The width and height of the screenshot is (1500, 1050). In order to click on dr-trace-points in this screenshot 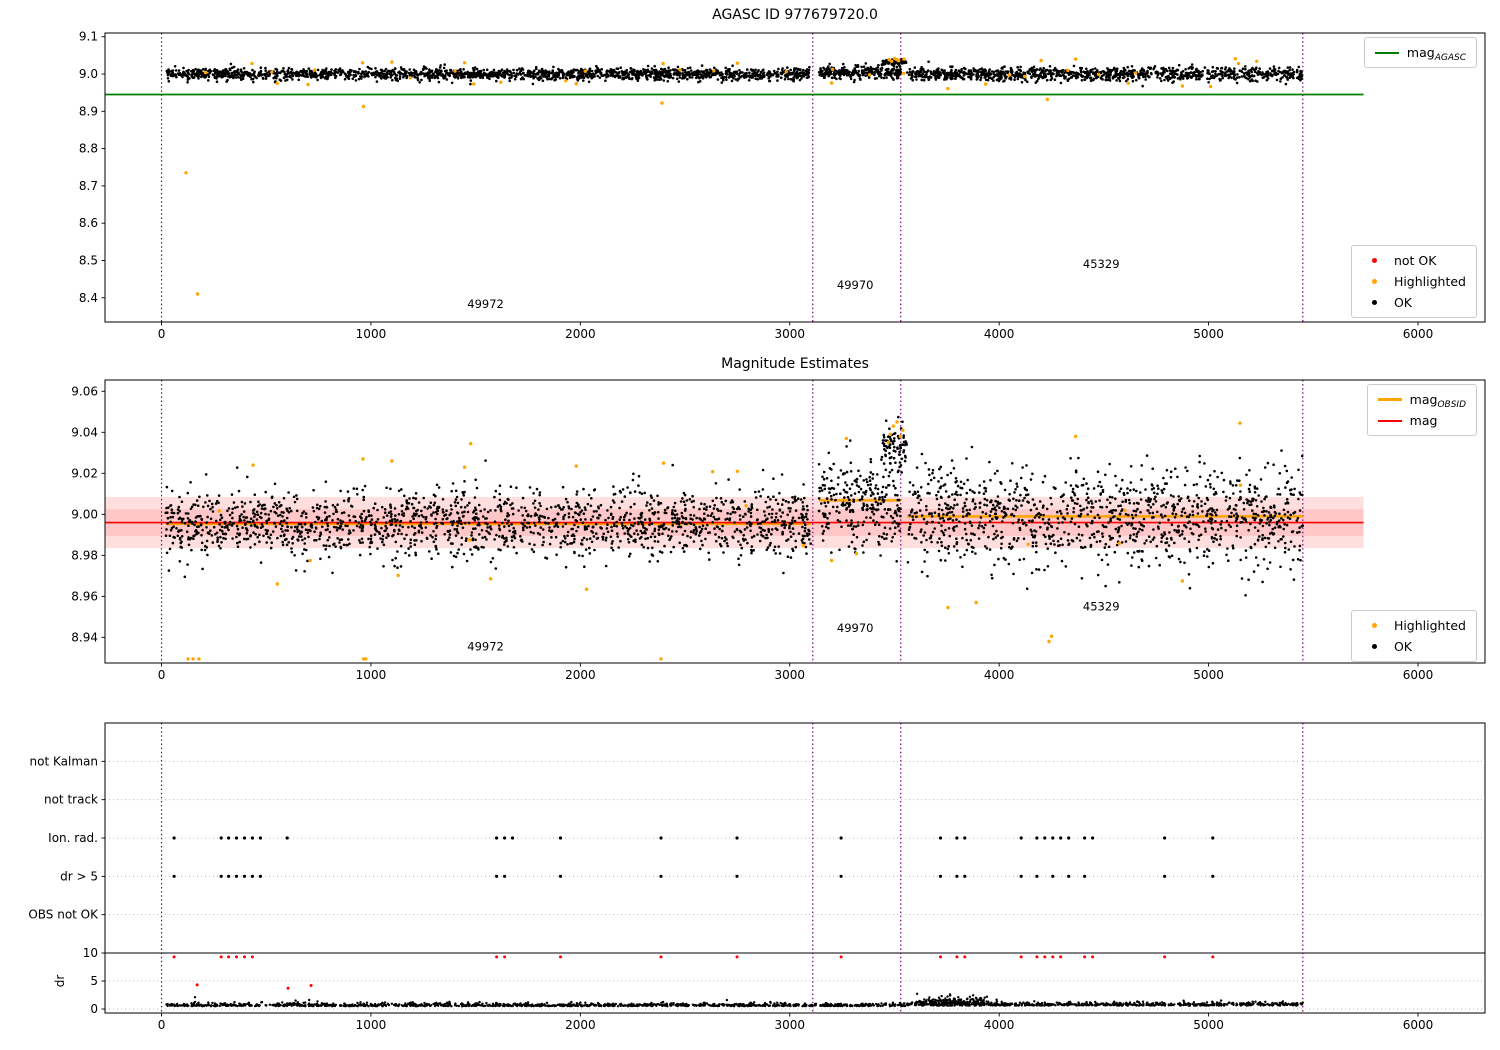, I will do `click(734, 1000)`.